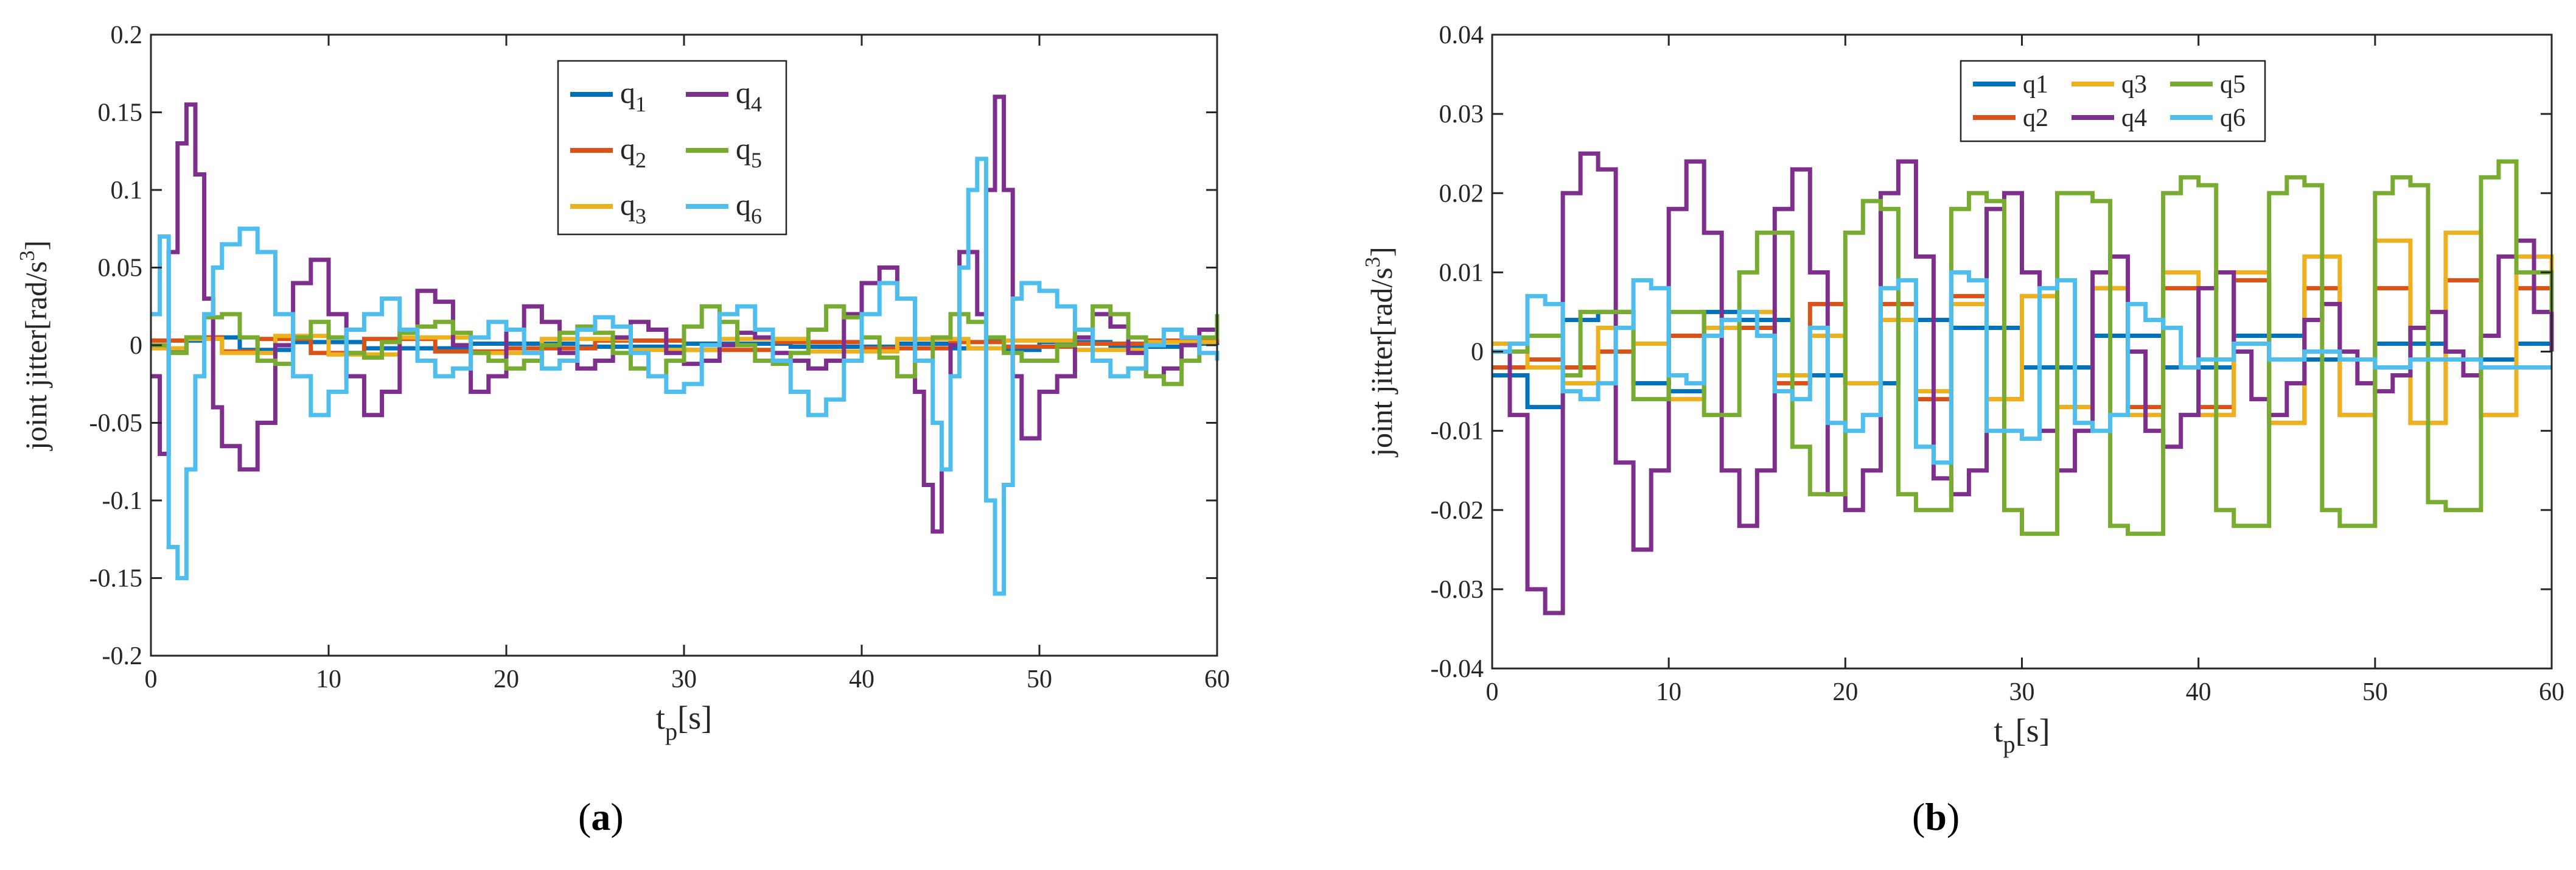 This screenshot has height=870, width=2576. Describe the element at coordinates (1457, 511) in the screenshot. I see `y-tick-label: -0.02` at that location.